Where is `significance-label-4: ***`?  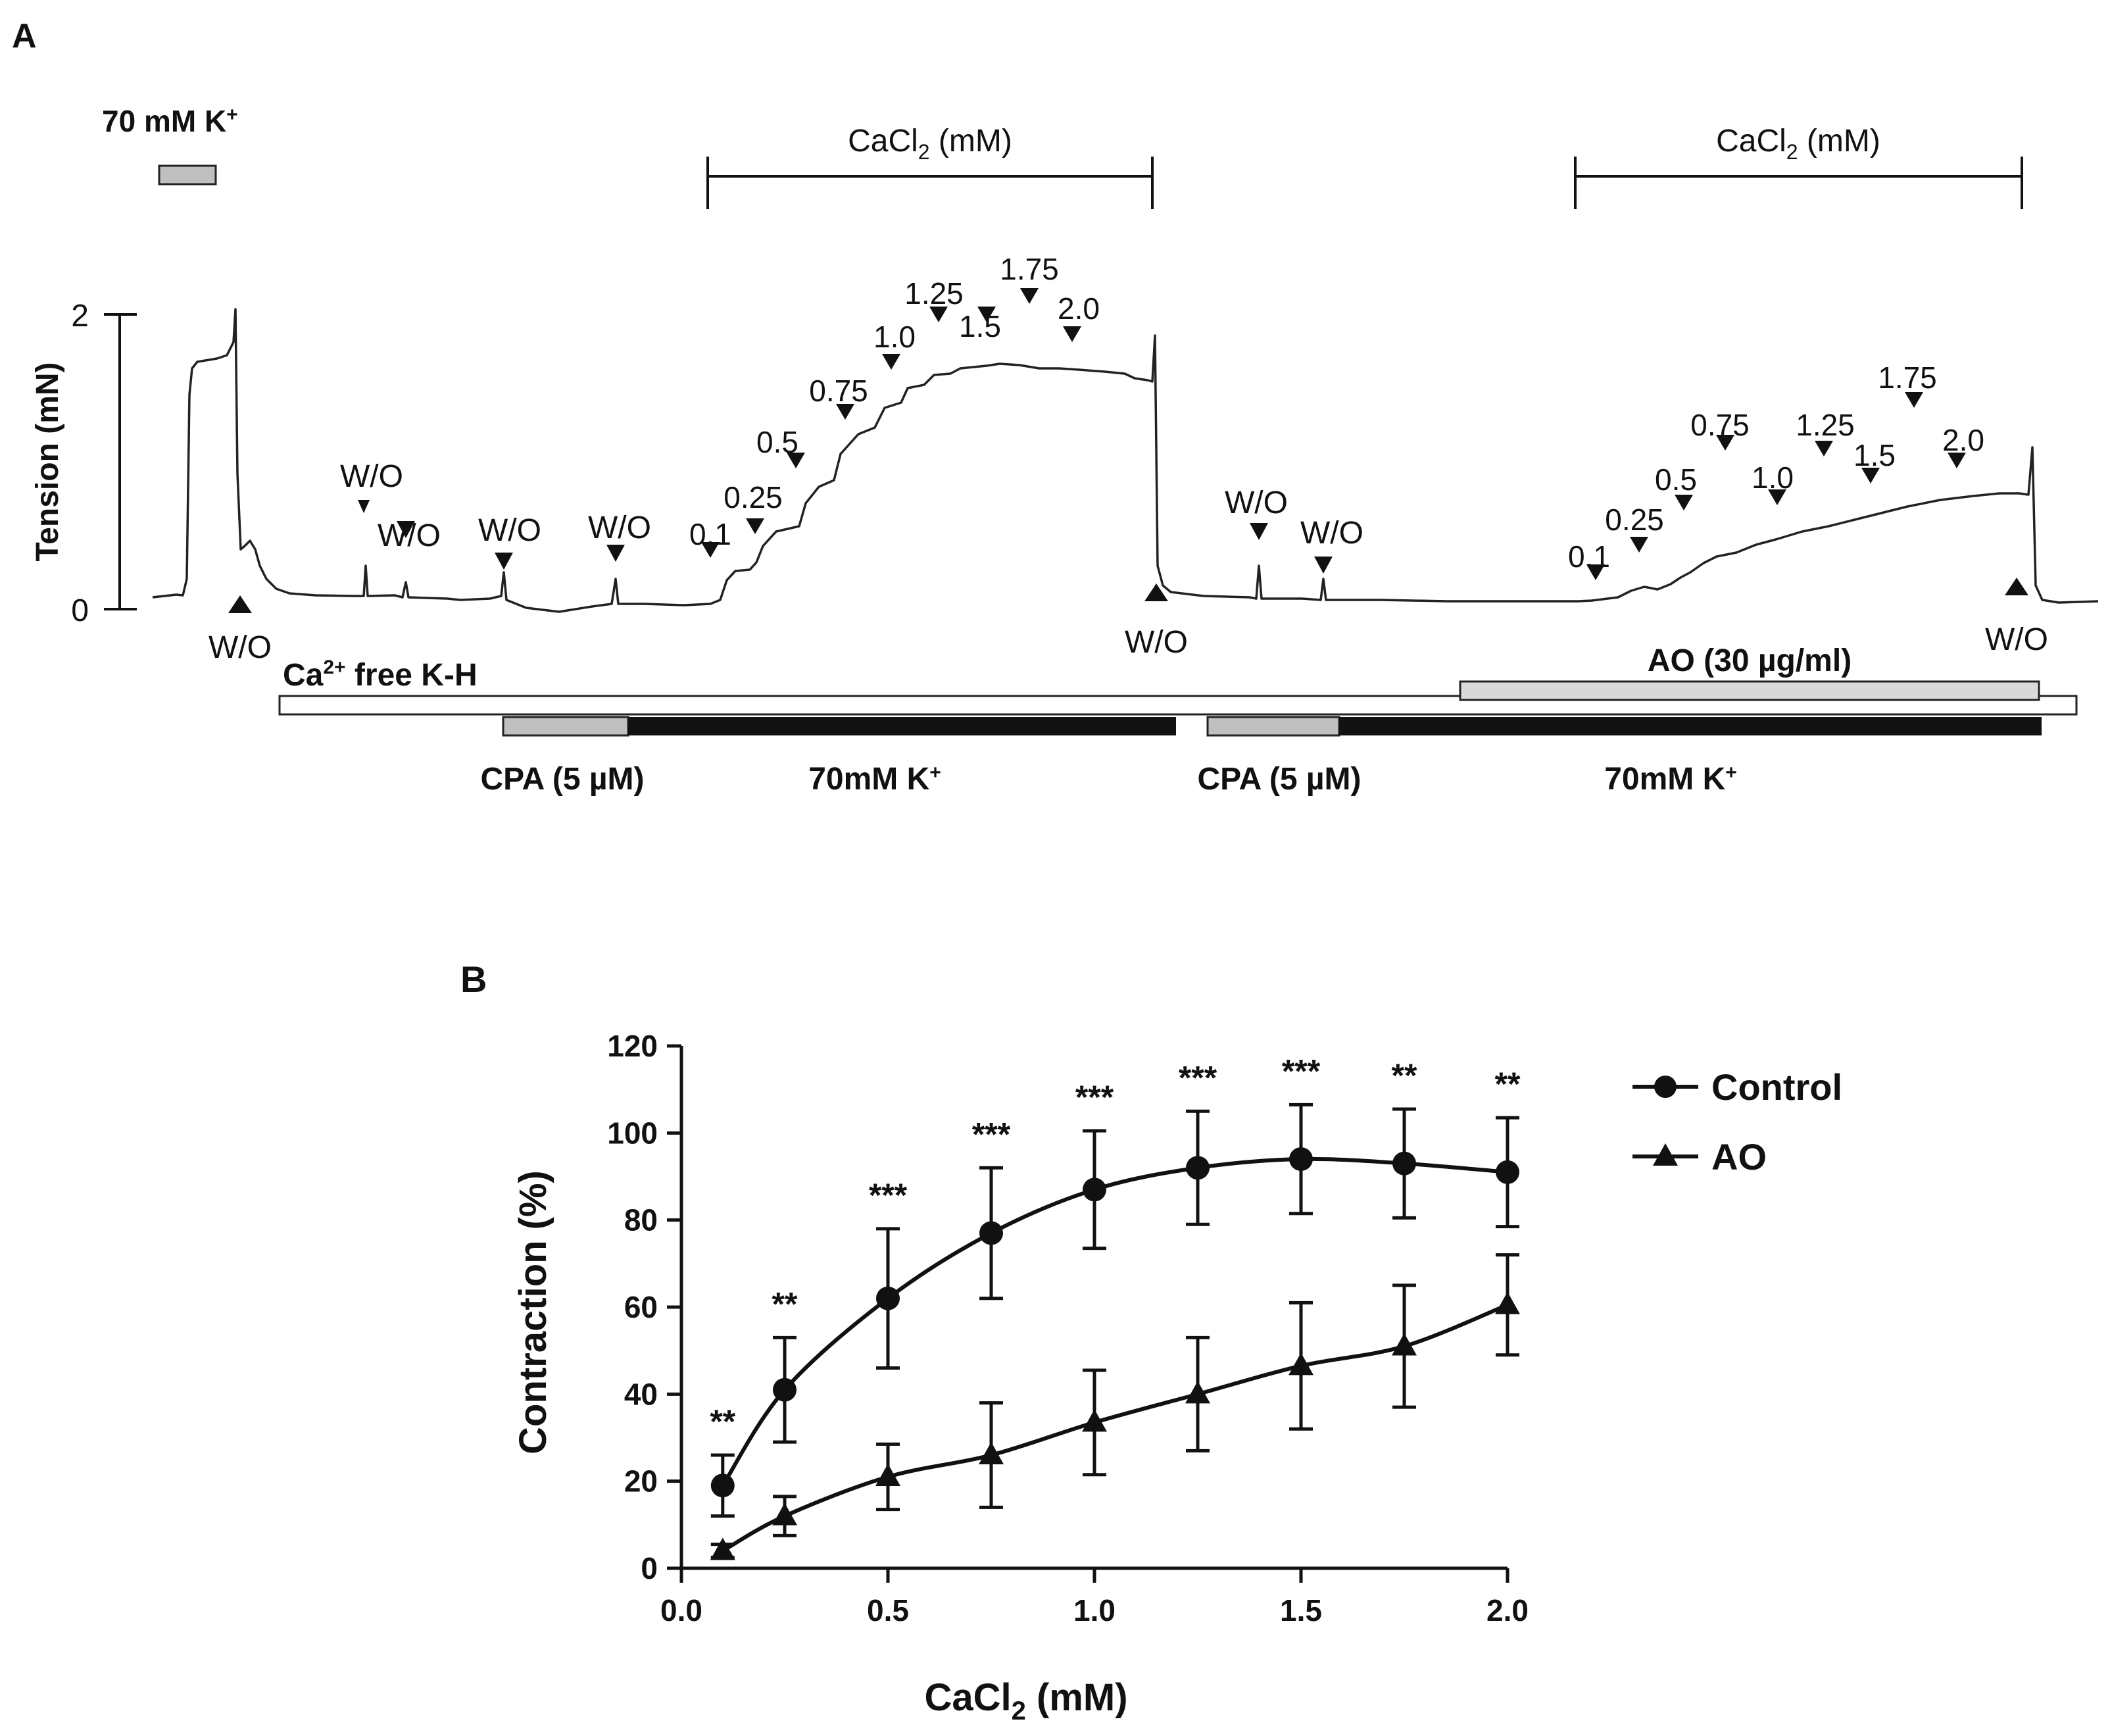
significance-label-4: *** is located at coordinates (991, 1134).